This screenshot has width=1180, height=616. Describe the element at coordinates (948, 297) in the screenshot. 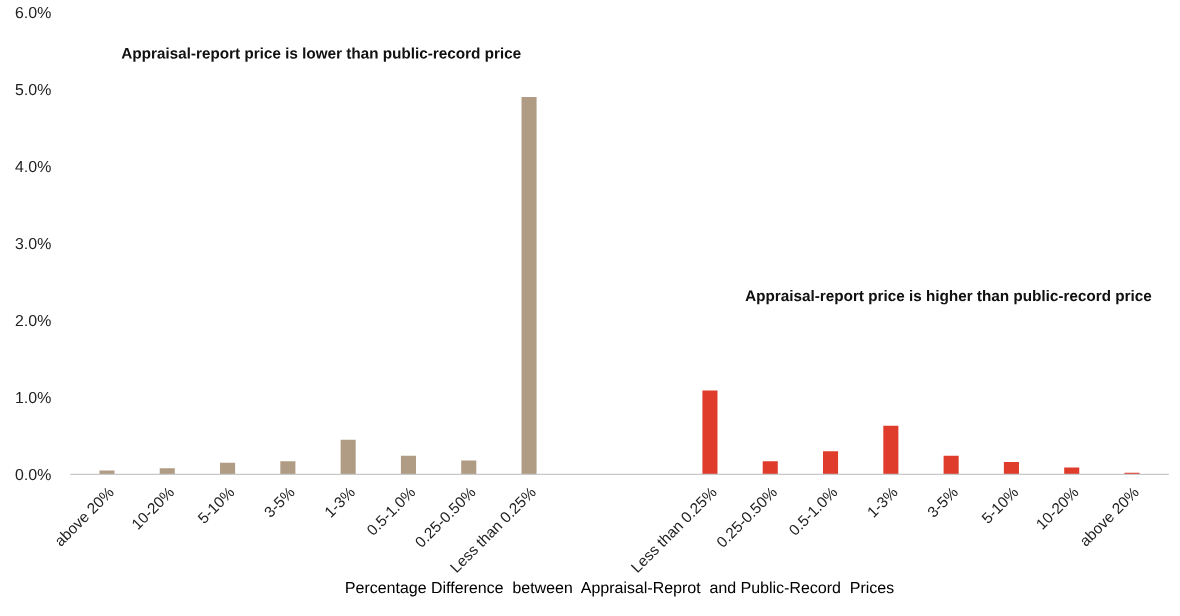

I see `annotation: Appraisal-report price is higher than public-record price` at that location.